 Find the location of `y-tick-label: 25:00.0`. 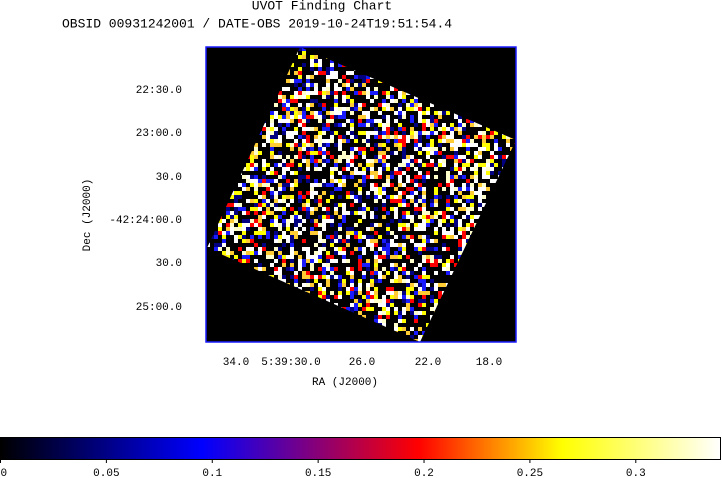

y-tick-label: 25:00.0 is located at coordinates (159, 308).